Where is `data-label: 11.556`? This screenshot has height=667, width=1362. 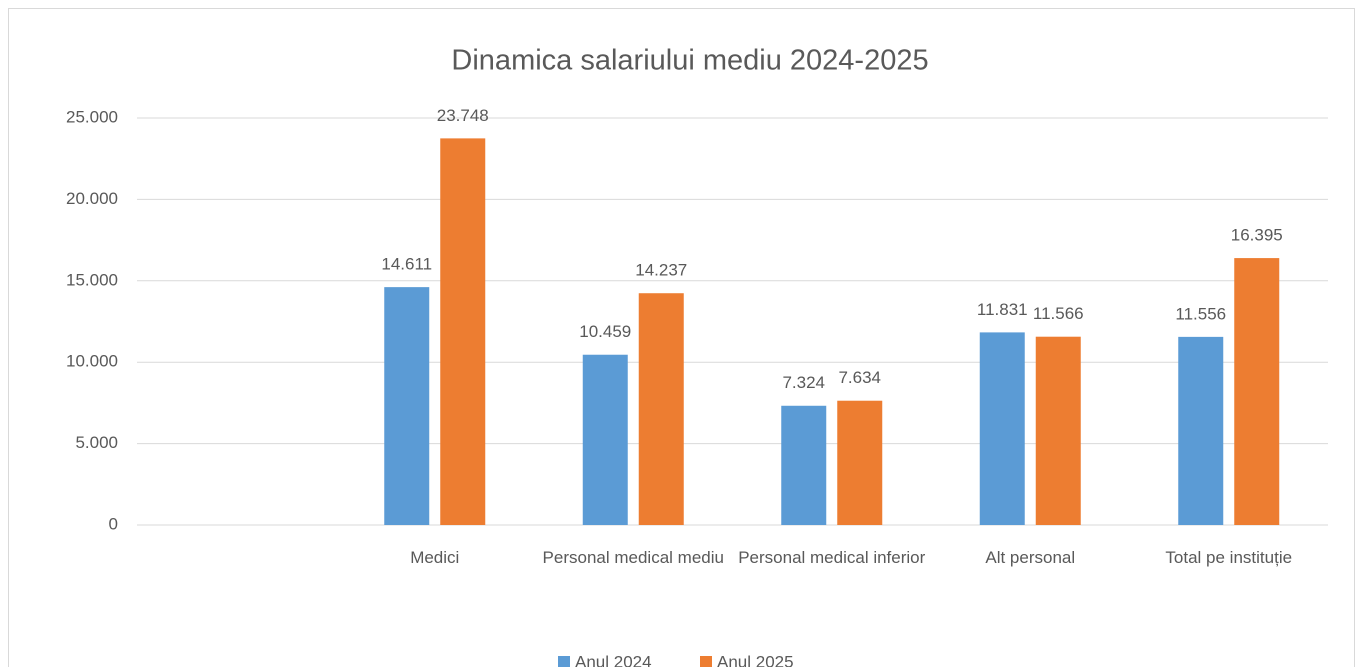 data-label: 11.556 is located at coordinates (1200, 313).